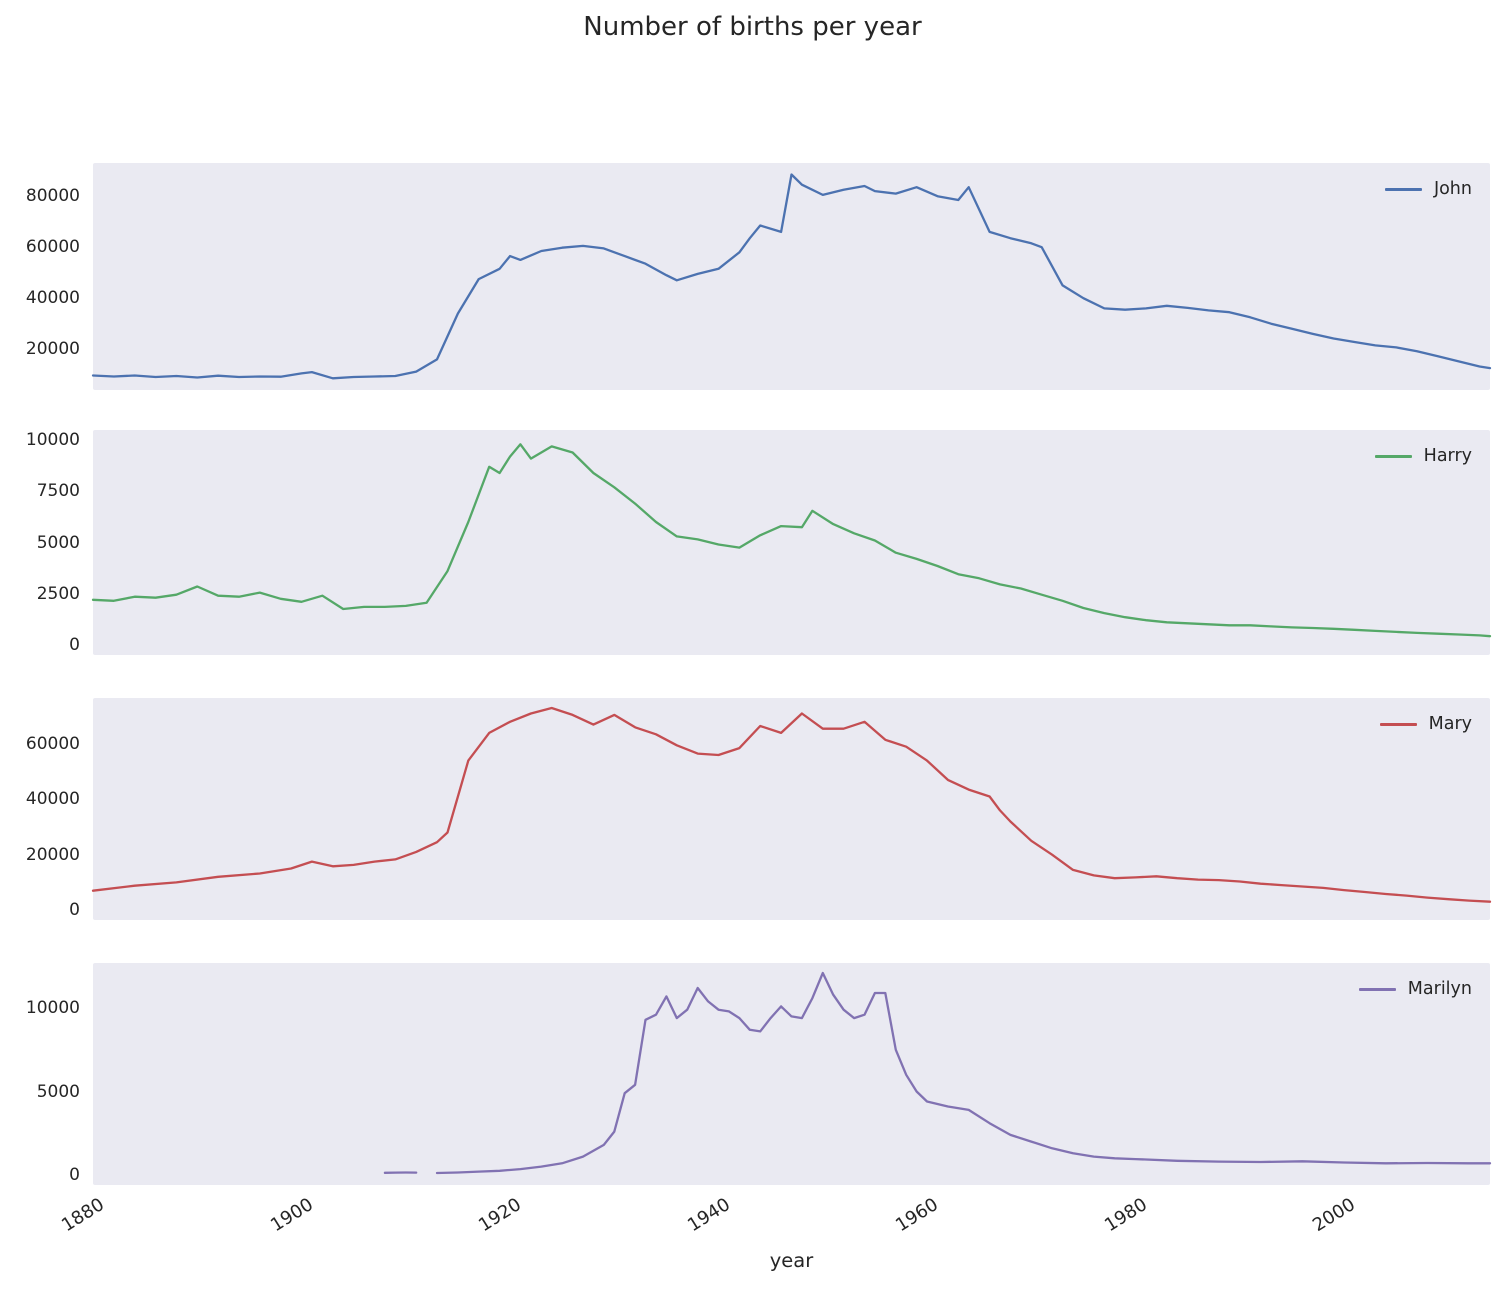 The image size is (1505, 1289). What do you see at coordinates (791, 804) in the screenshot?
I see `line-series-mary` at bounding box center [791, 804].